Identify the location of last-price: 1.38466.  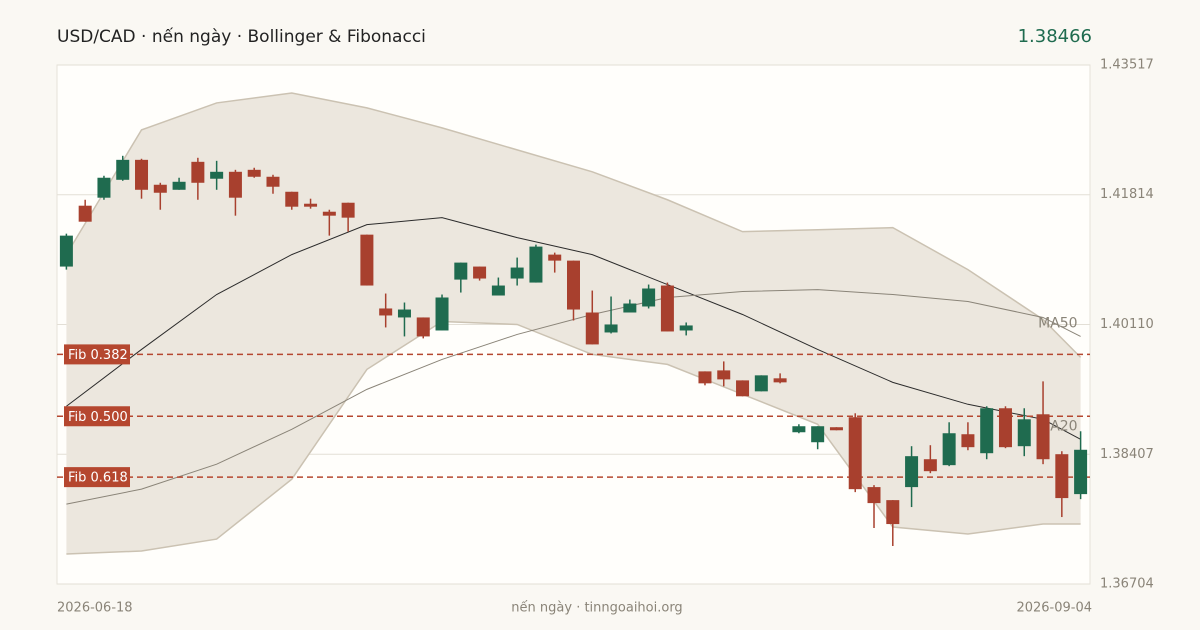
(1055, 36).